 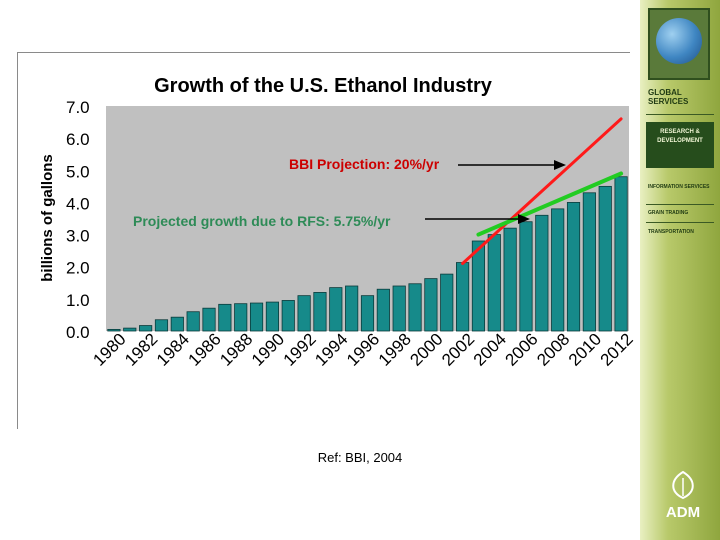 What do you see at coordinates (605, 258) in the screenshot?
I see `bar-2011` at bounding box center [605, 258].